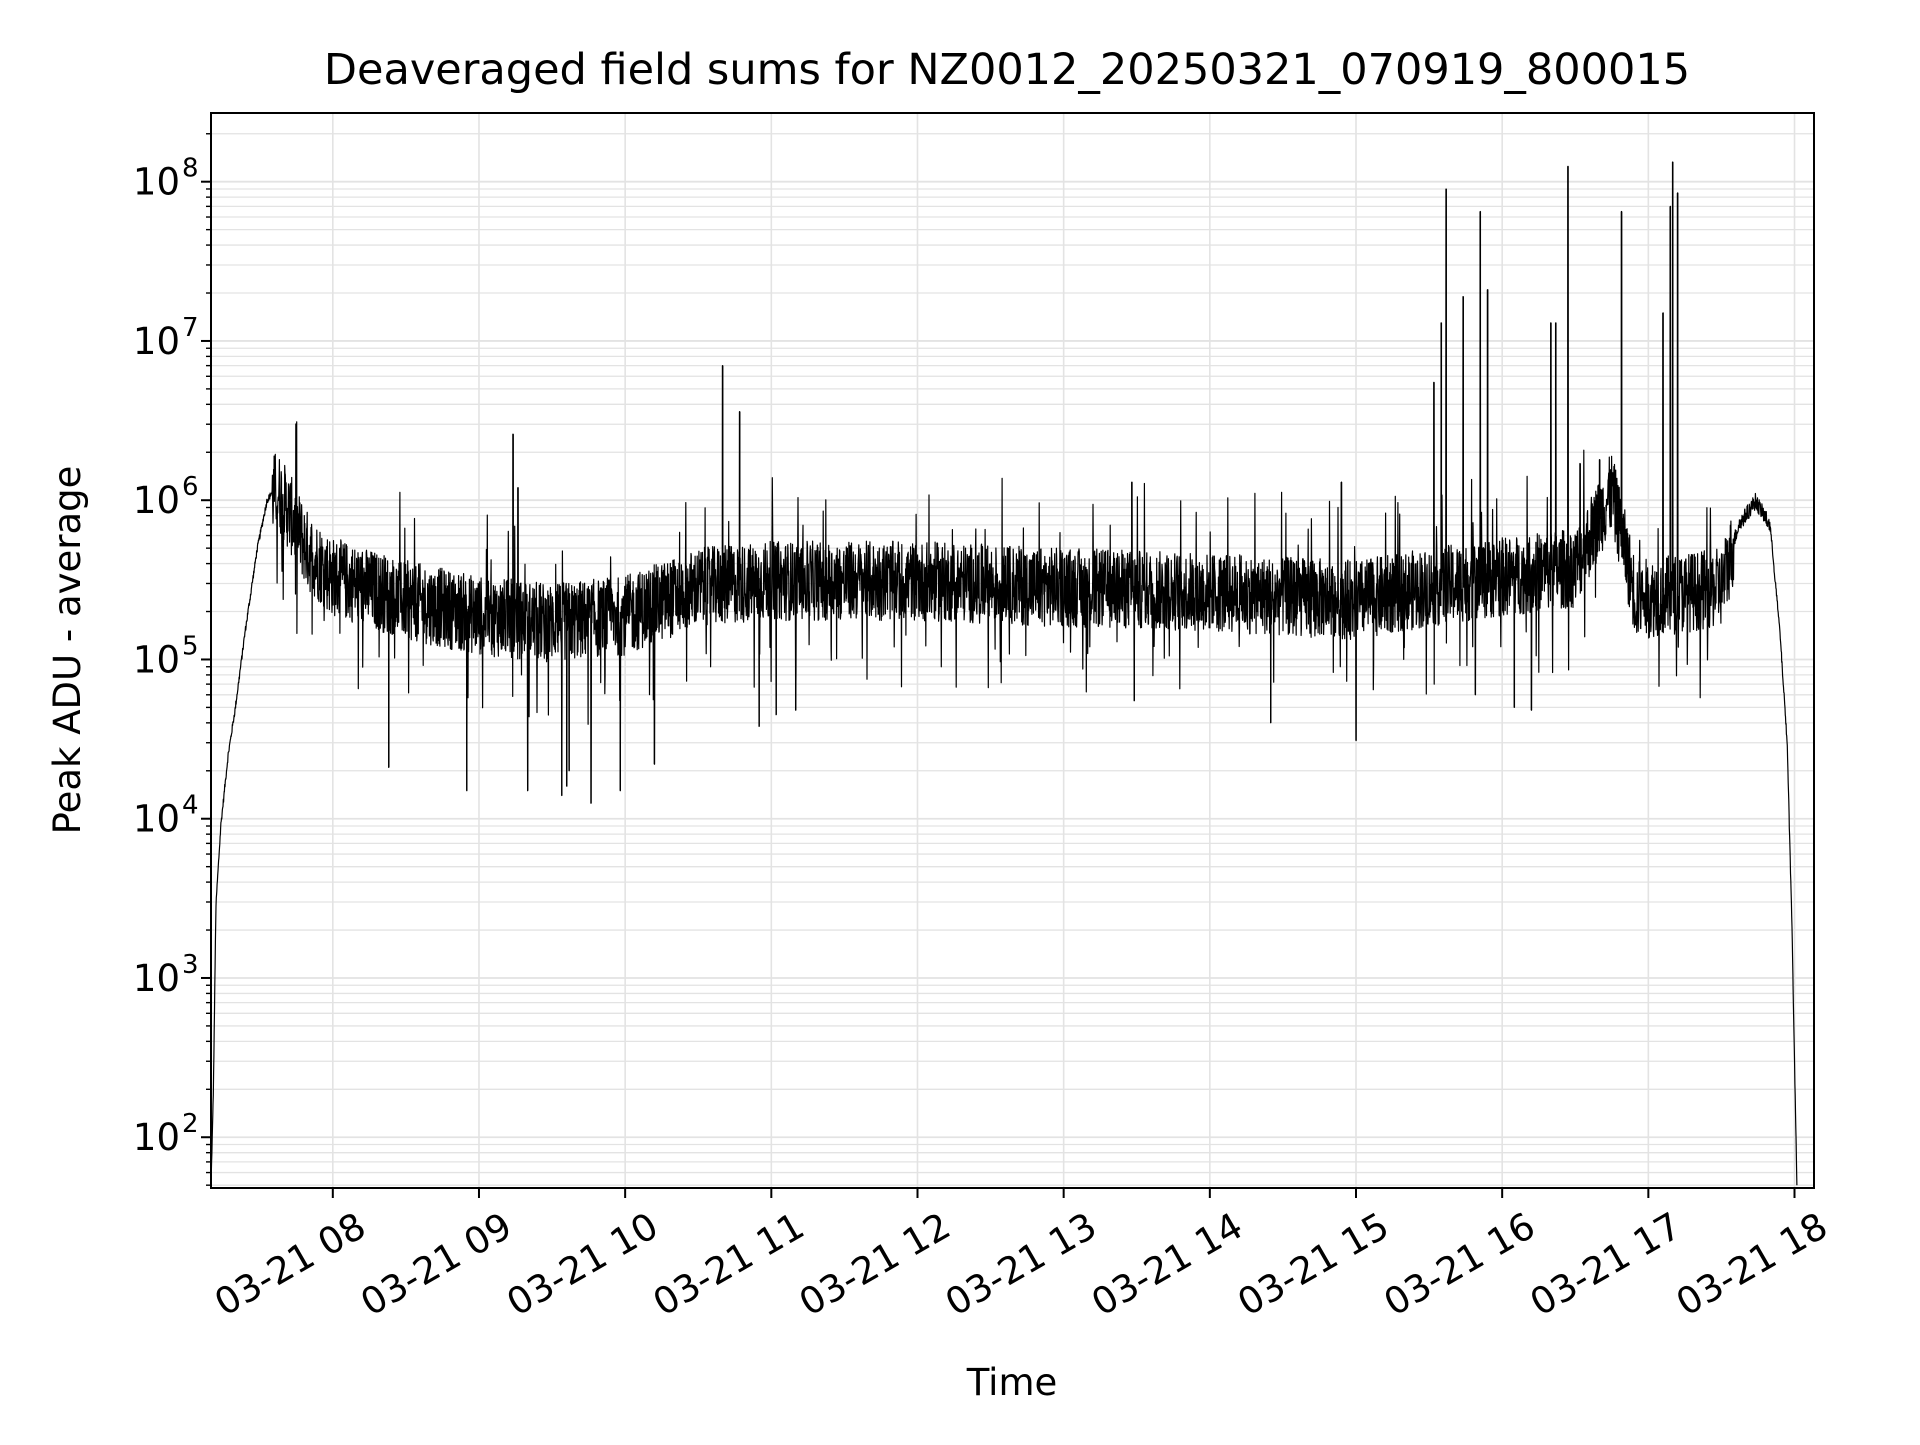 This screenshot has height=1445, width=1920. Describe the element at coordinates (190, 1124) in the screenshot. I see `y-tick-label-exponent: 2` at that location.